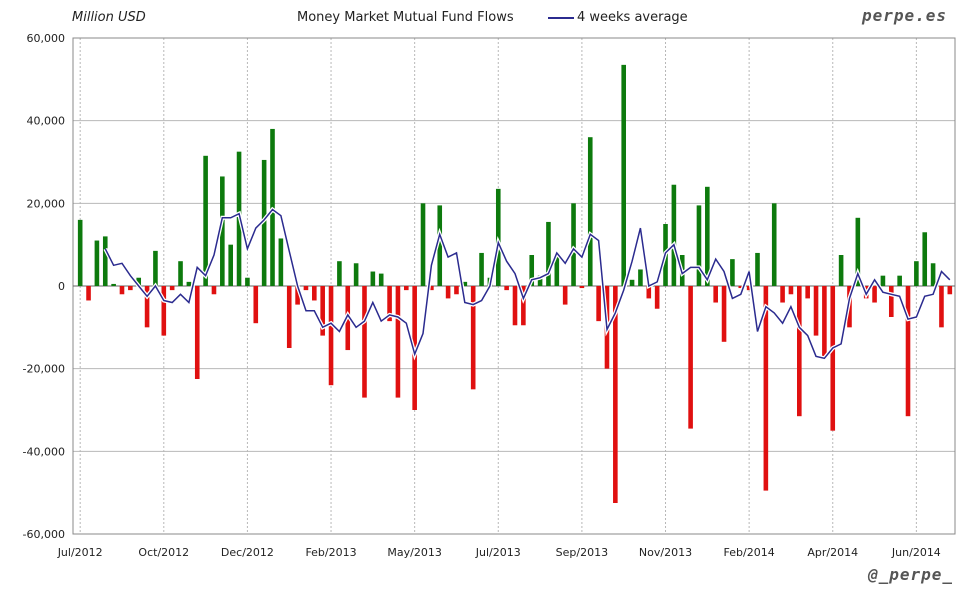 The image size is (980, 600). Describe the element at coordinates (109, 17) in the screenshot. I see `y-axis-unit-label: Million USD` at that location.